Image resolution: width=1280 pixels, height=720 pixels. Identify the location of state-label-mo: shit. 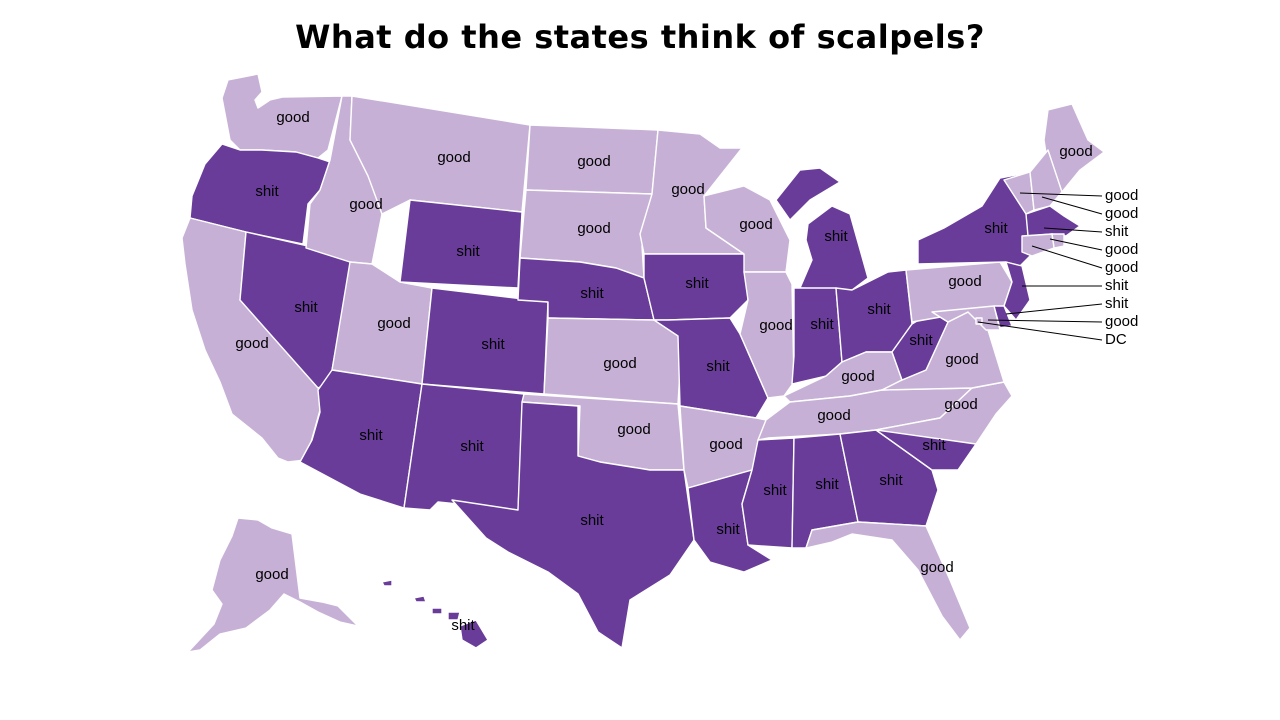
(718, 366).